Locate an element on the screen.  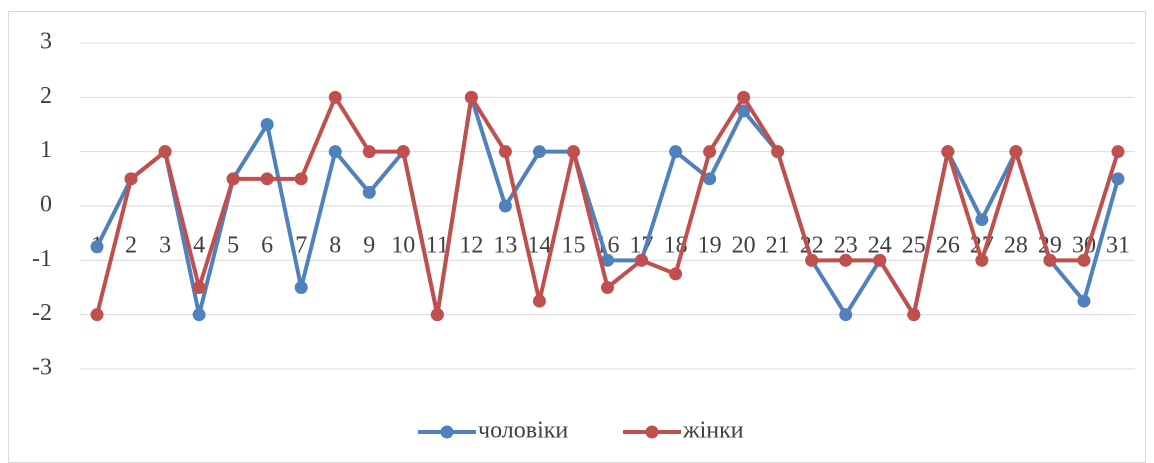
x-tick-label: 12 is located at coordinates (471, 246).